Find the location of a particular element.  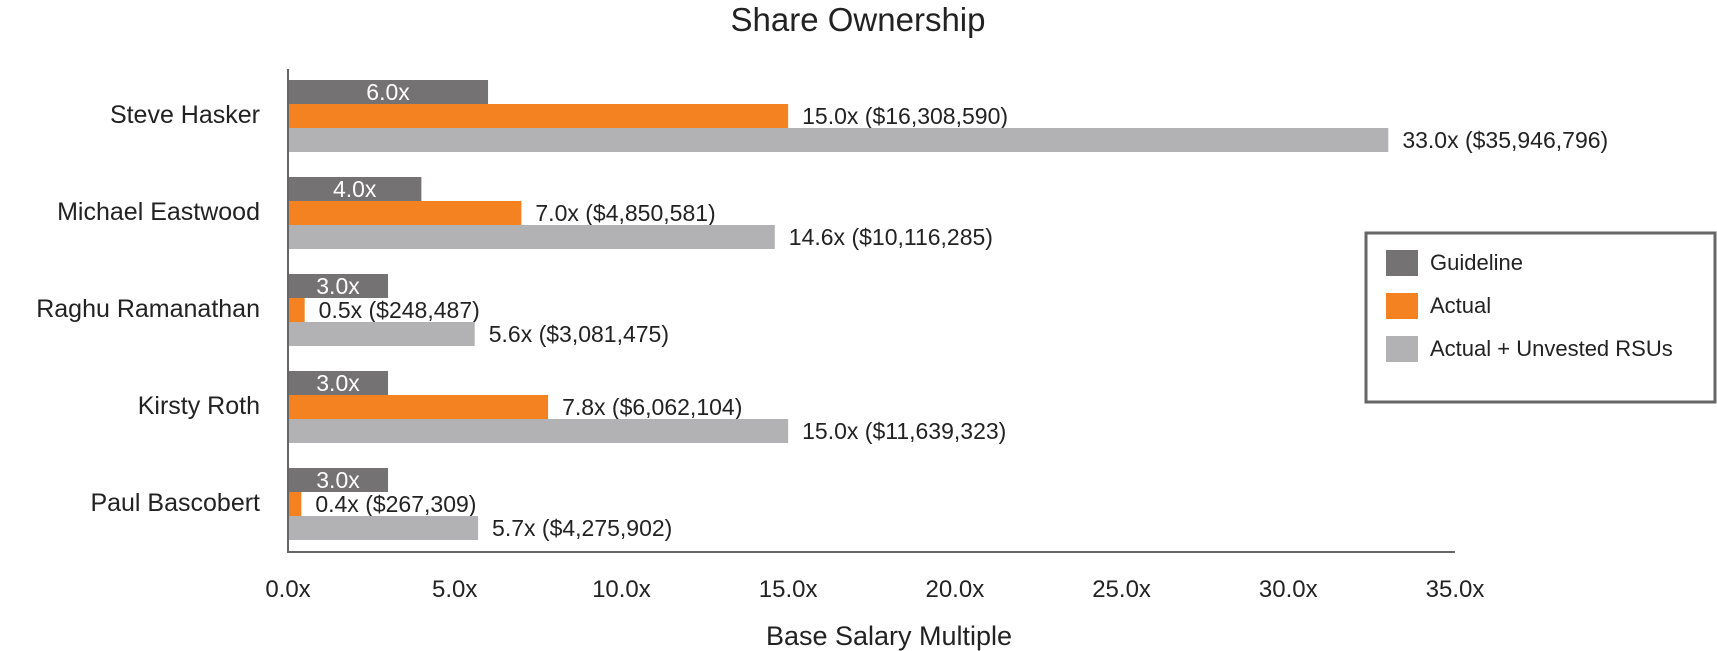

data-label-actual-unvested-rsus-steve-hasker: 33.0x ($35,946,796) is located at coordinates (1505, 140).